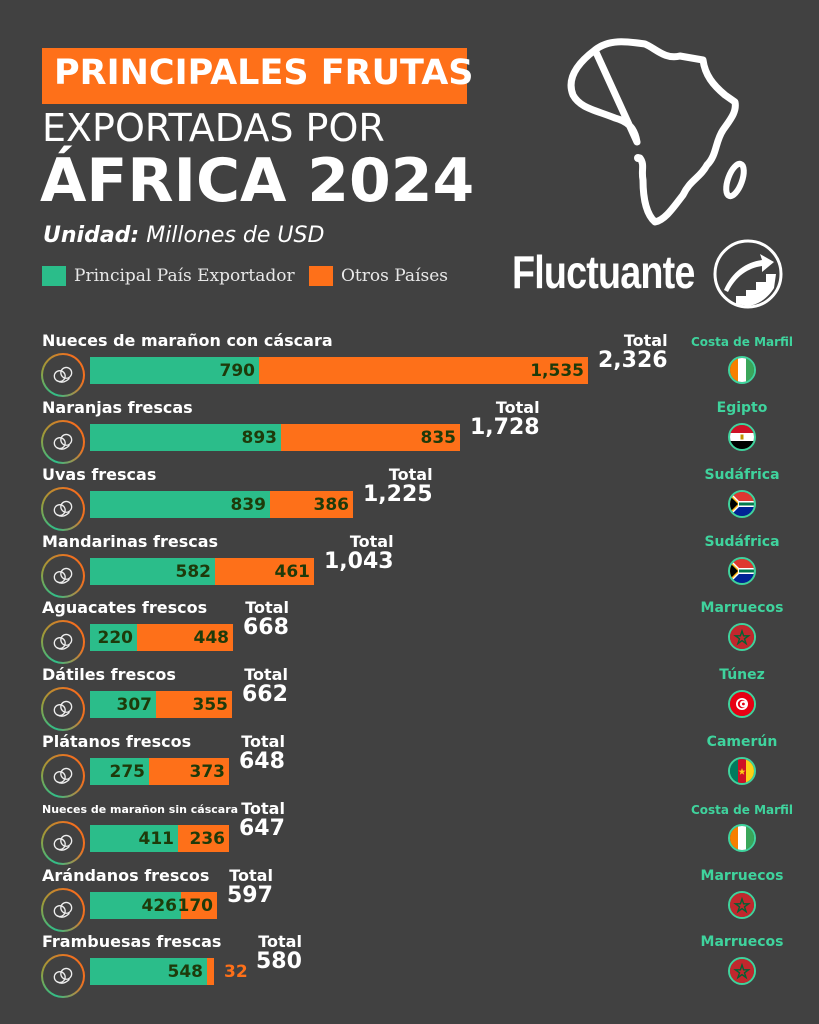  Describe the element at coordinates (135, 905) in the screenshot. I see `bar-principal: 426` at that location.